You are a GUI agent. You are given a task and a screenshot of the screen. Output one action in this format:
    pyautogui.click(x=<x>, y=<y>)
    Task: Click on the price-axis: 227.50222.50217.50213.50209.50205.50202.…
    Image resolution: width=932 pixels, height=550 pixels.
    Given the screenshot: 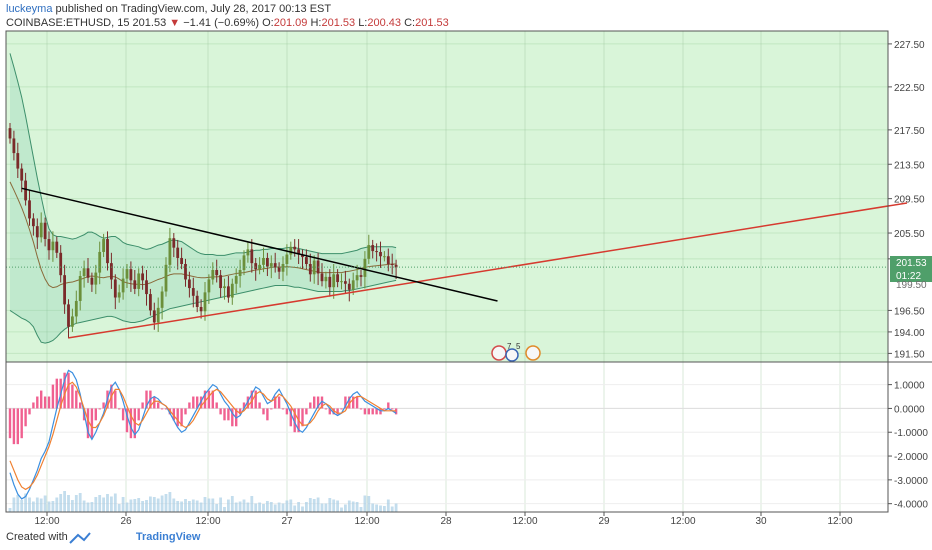 What is the action you would take?
    pyautogui.click(x=906, y=200)
    